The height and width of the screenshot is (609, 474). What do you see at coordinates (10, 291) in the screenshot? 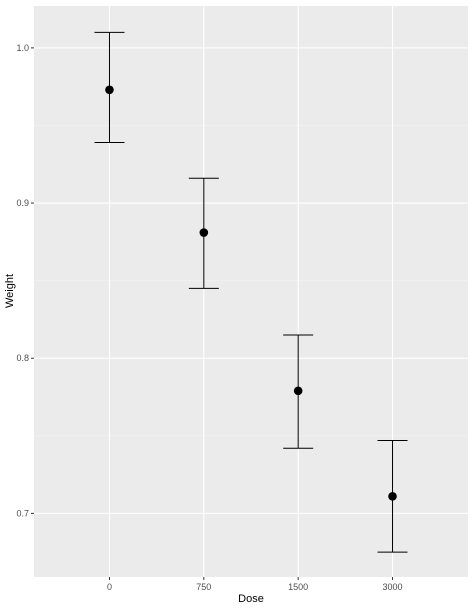
I see `y-axis-title: Weight` at bounding box center [10, 291].